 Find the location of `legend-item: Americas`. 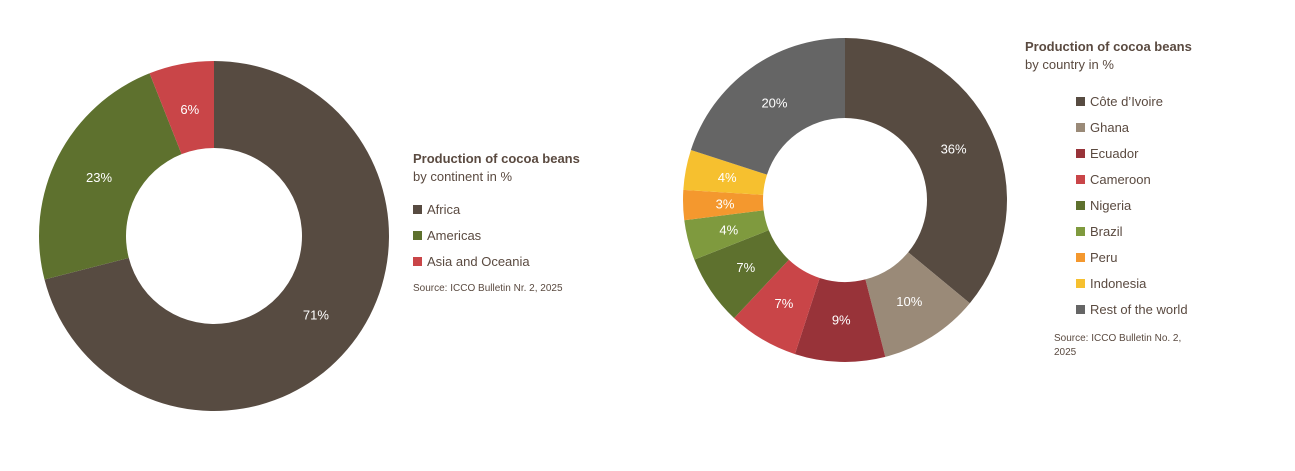

legend-item: Americas is located at coordinates (523, 235).